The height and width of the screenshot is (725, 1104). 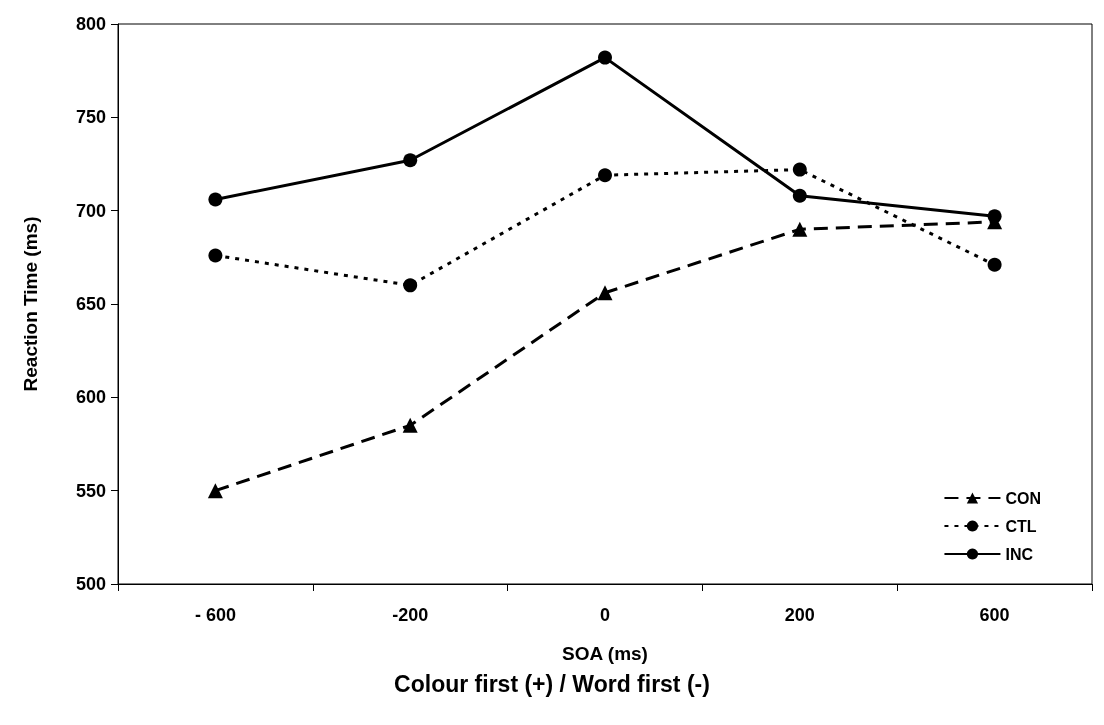 I want to click on y-tick-label: 800, so click(x=90, y=24).